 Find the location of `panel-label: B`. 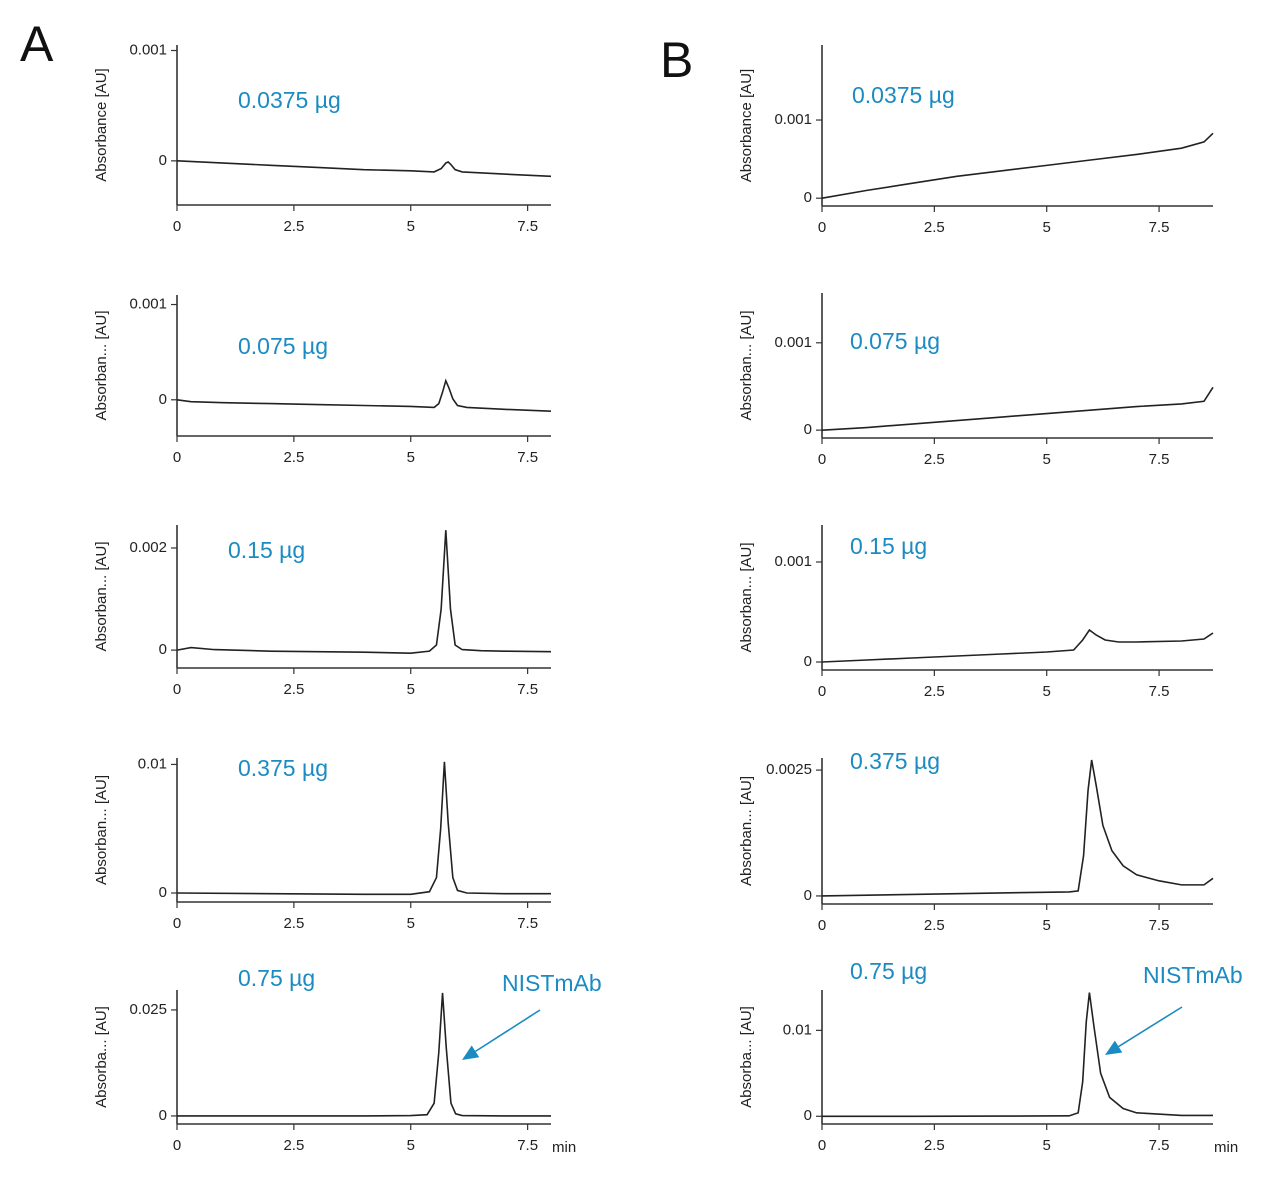

panel-label: B is located at coordinates (676, 60).